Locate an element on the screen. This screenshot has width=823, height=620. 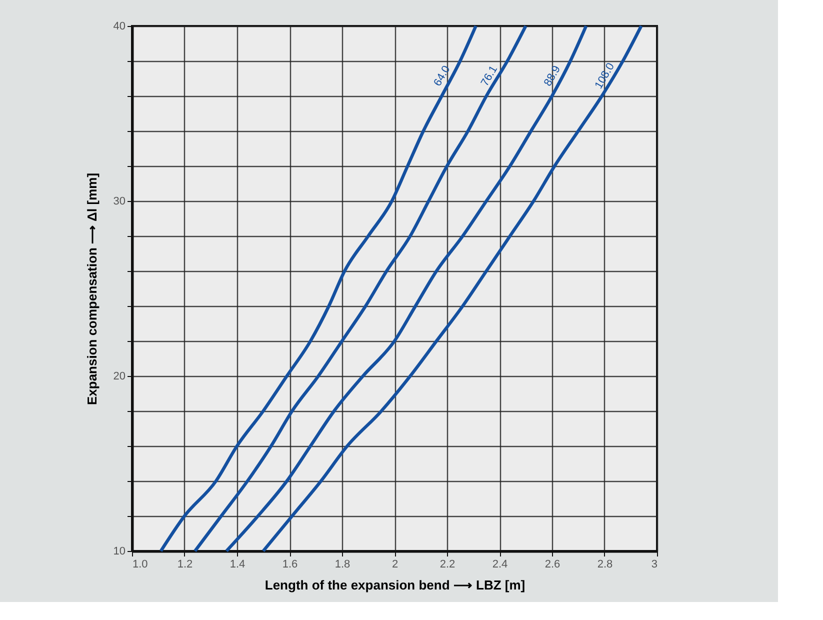
y-tick-label: 20 is located at coordinates (119, 376).